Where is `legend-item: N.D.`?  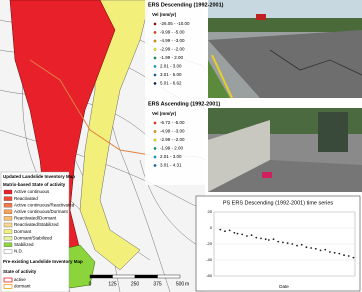
legend-item: N.D. is located at coordinates (18, 251).